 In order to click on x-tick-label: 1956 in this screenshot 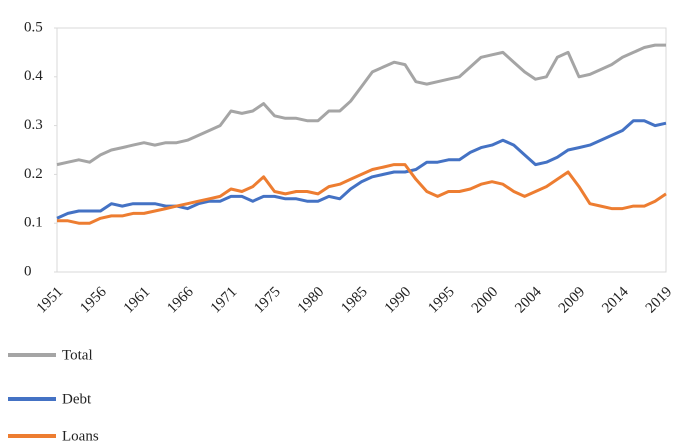, I will do `click(93, 300)`.